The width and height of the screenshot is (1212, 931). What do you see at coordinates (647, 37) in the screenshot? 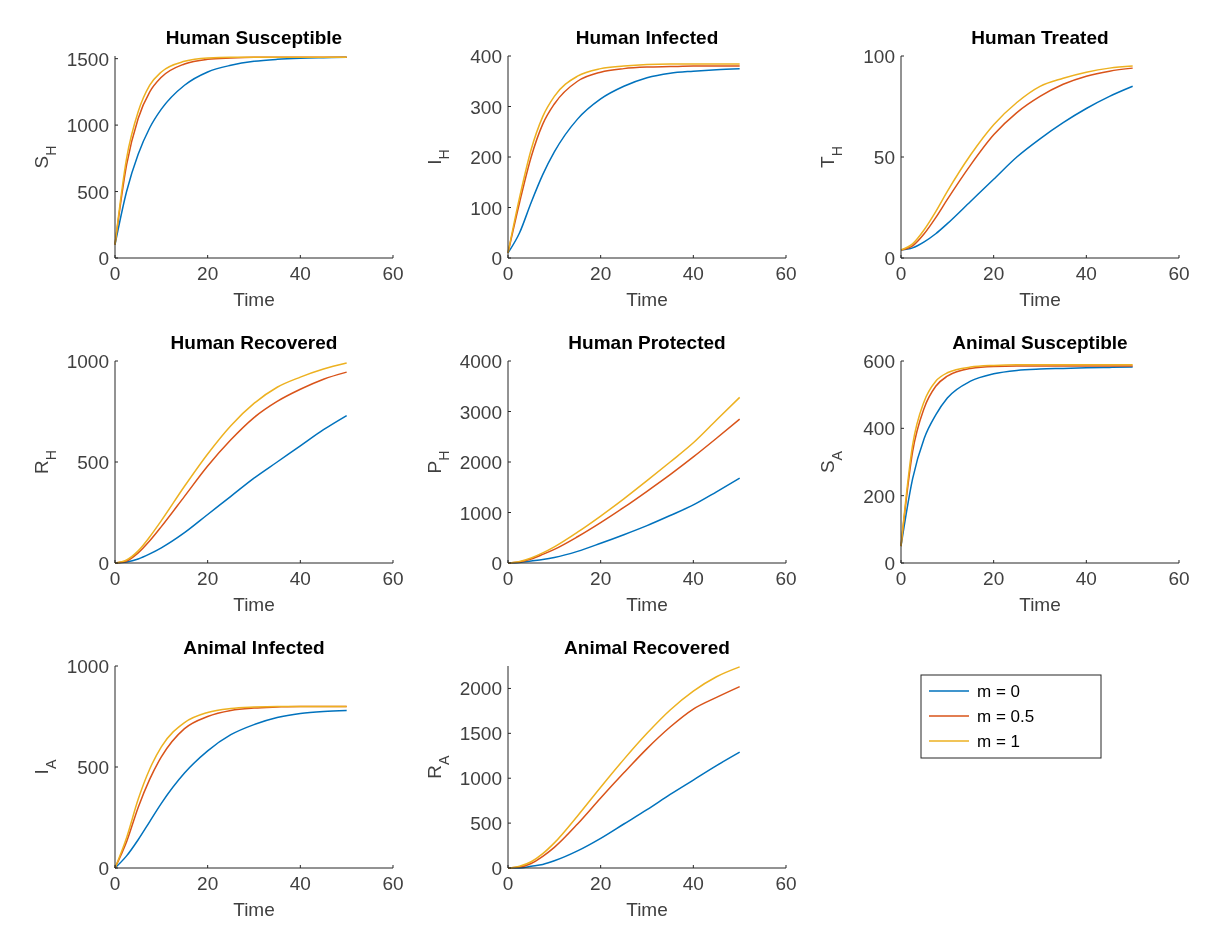
I see `chart-title: Human Infected` at bounding box center [647, 37].